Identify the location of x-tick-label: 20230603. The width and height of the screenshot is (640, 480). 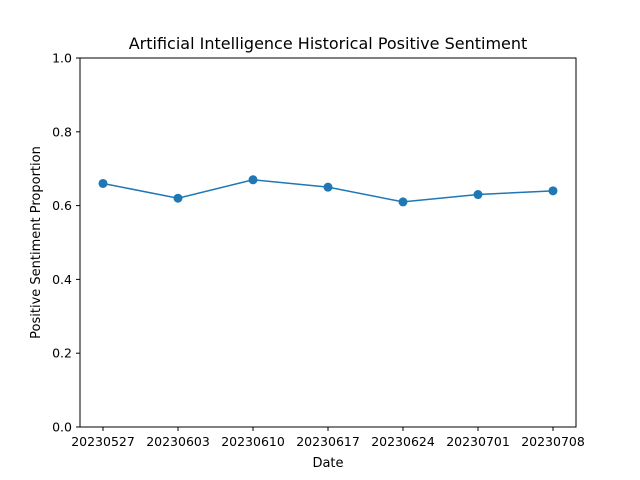
(178, 441).